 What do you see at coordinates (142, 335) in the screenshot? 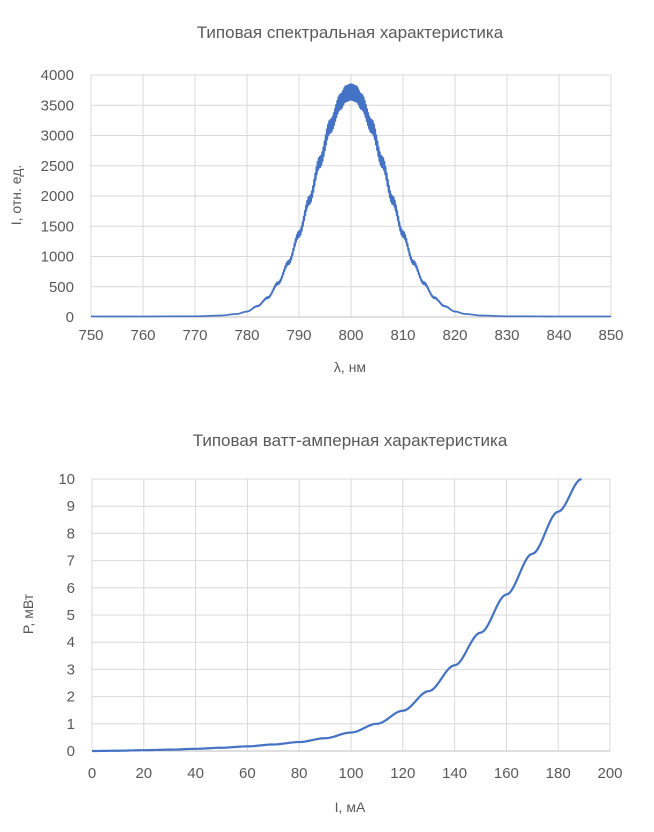
I see `x-tick-label: 760` at bounding box center [142, 335].